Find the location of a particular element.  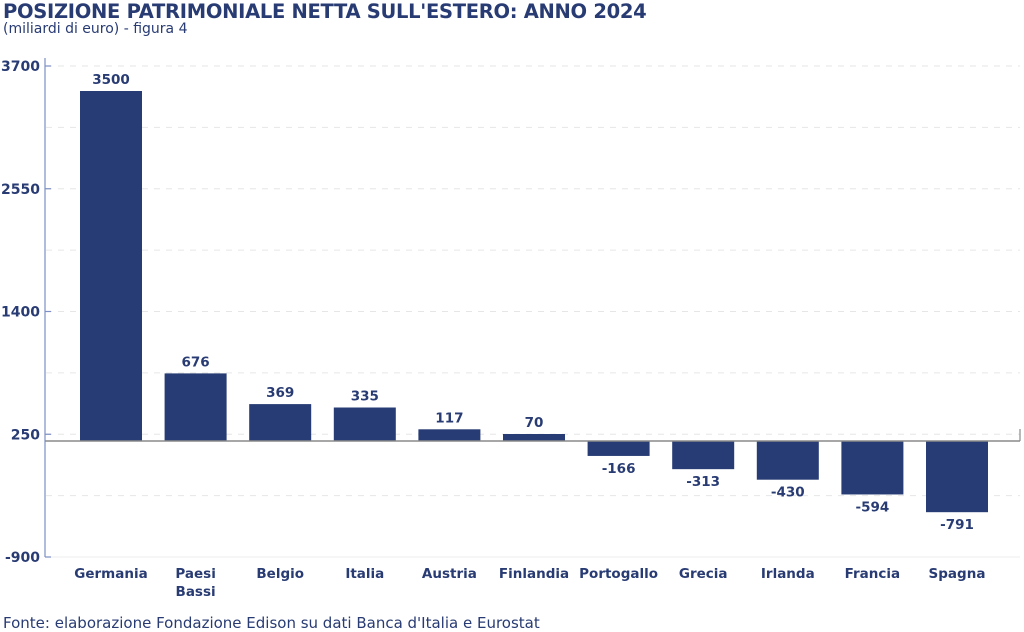

data-label: -430 is located at coordinates (788, 493).